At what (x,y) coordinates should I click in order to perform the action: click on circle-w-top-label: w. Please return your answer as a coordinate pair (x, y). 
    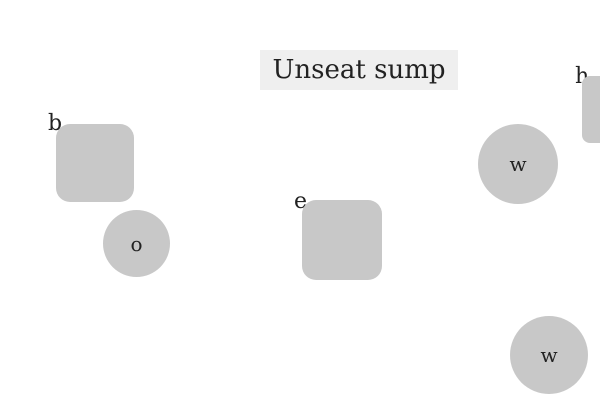
    Looking at the image, I should click on (518, 164).